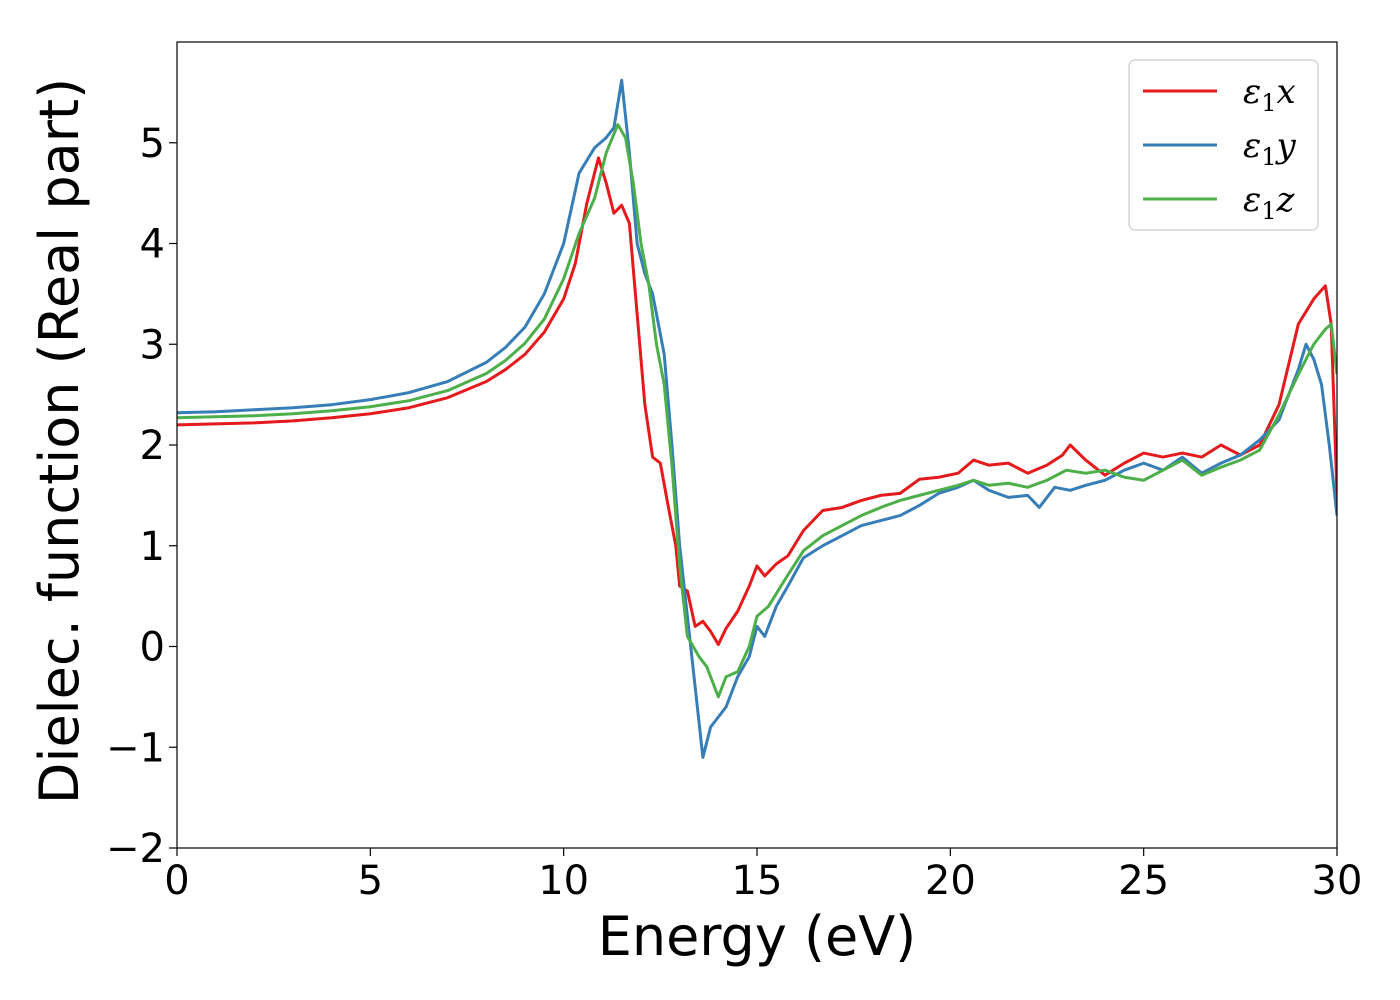 The width and height of the screenshot is (1400, 1000). What do you see at coordinates (563, 881) in the screenshot?
I see `x-tick-label: 10` at bounding box center [563, 881].